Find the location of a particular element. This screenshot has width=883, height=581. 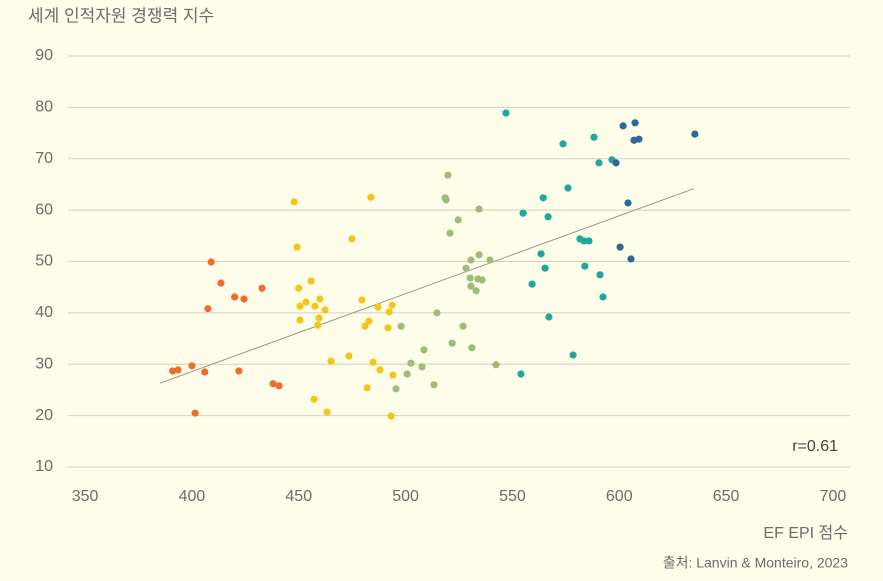

x-tick-label: 350 is located at coordinates (85, 496).